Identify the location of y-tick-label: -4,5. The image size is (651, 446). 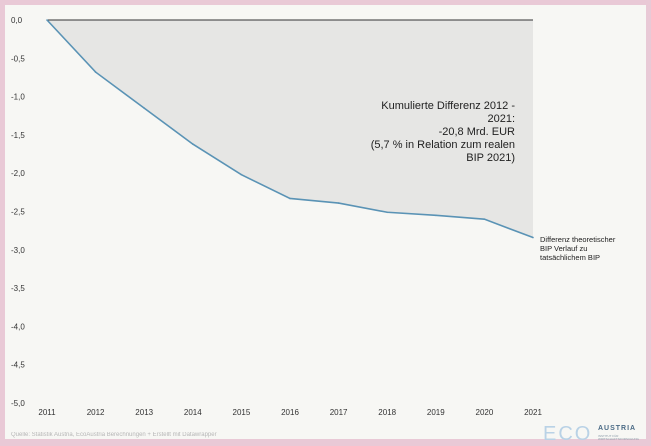
(18, 365).